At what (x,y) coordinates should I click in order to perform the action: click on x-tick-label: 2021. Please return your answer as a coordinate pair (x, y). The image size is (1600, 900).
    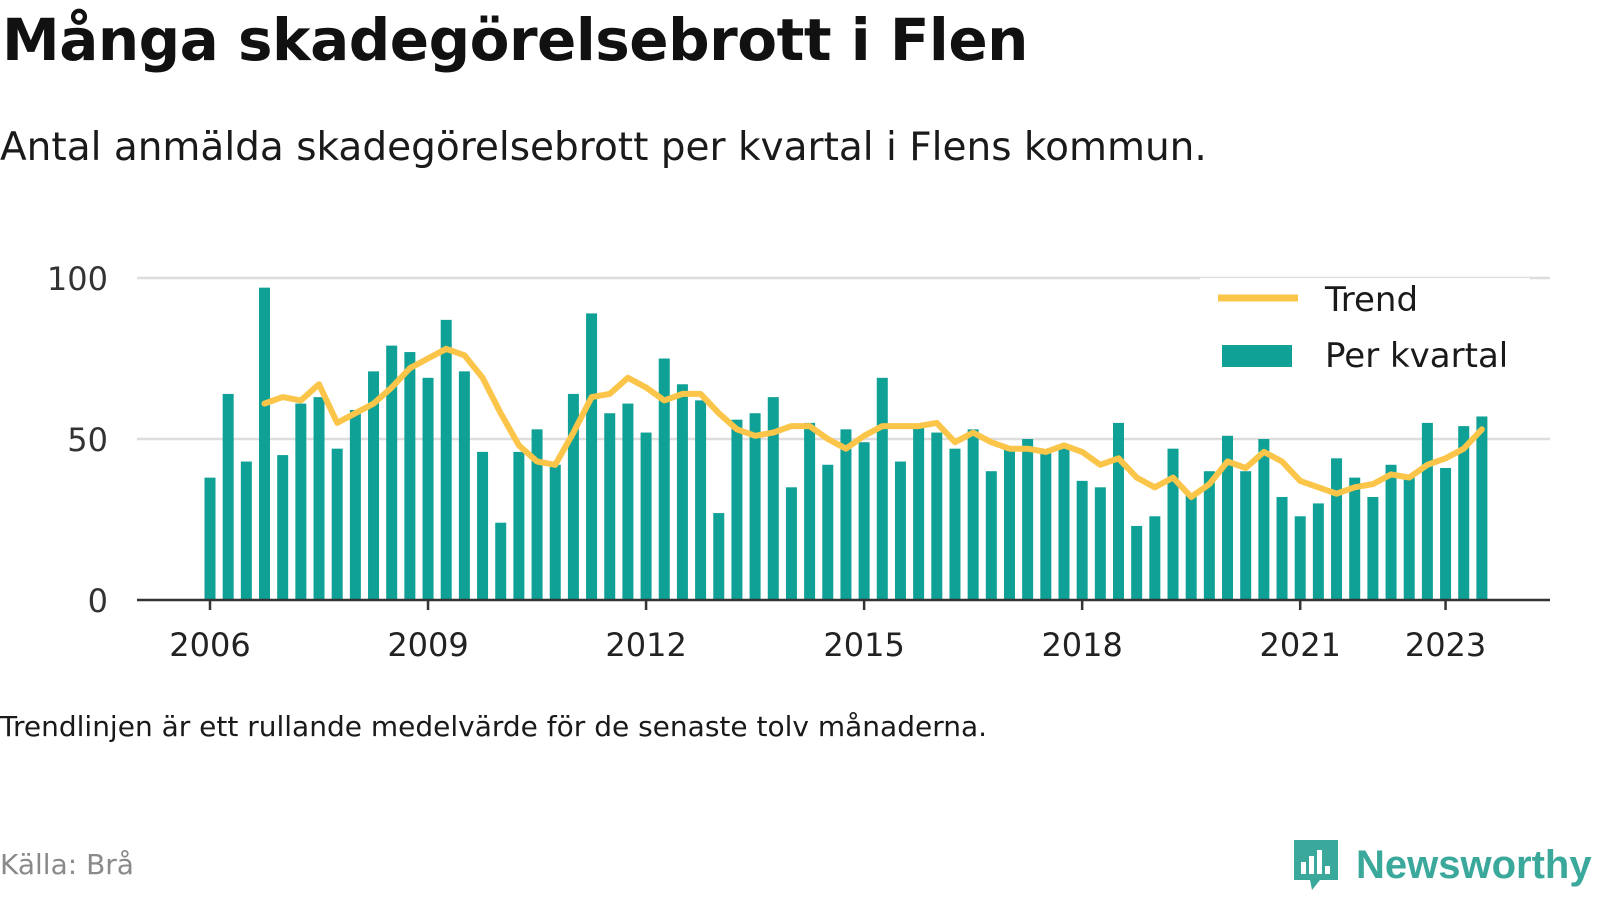
    Looking at the image, I should click on (1299, 645).